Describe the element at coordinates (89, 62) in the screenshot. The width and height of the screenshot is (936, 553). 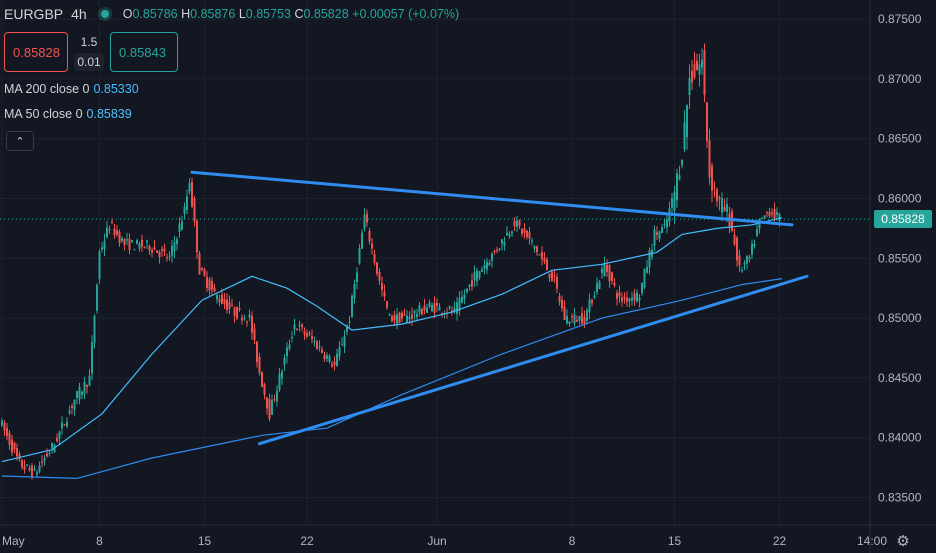
I see `quantity-input: 0.01` at that location.